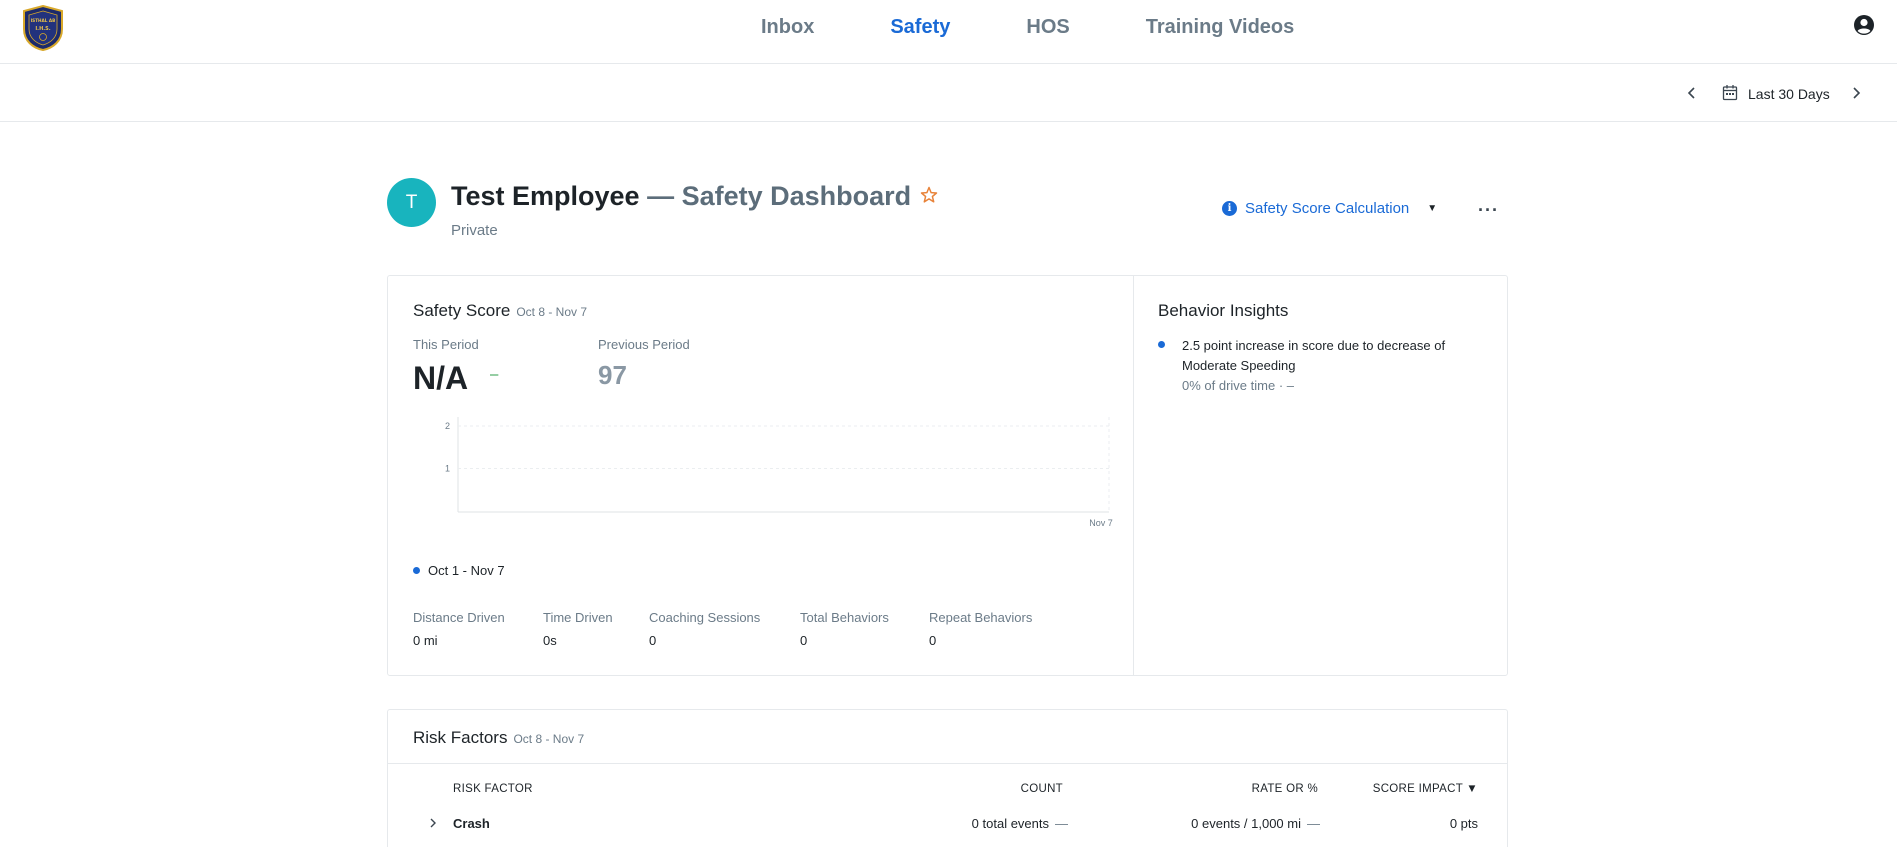  Describe the element at coordinates (644, 344) in the screenshot. I see `previous-period-label: Previous Period` at that location.